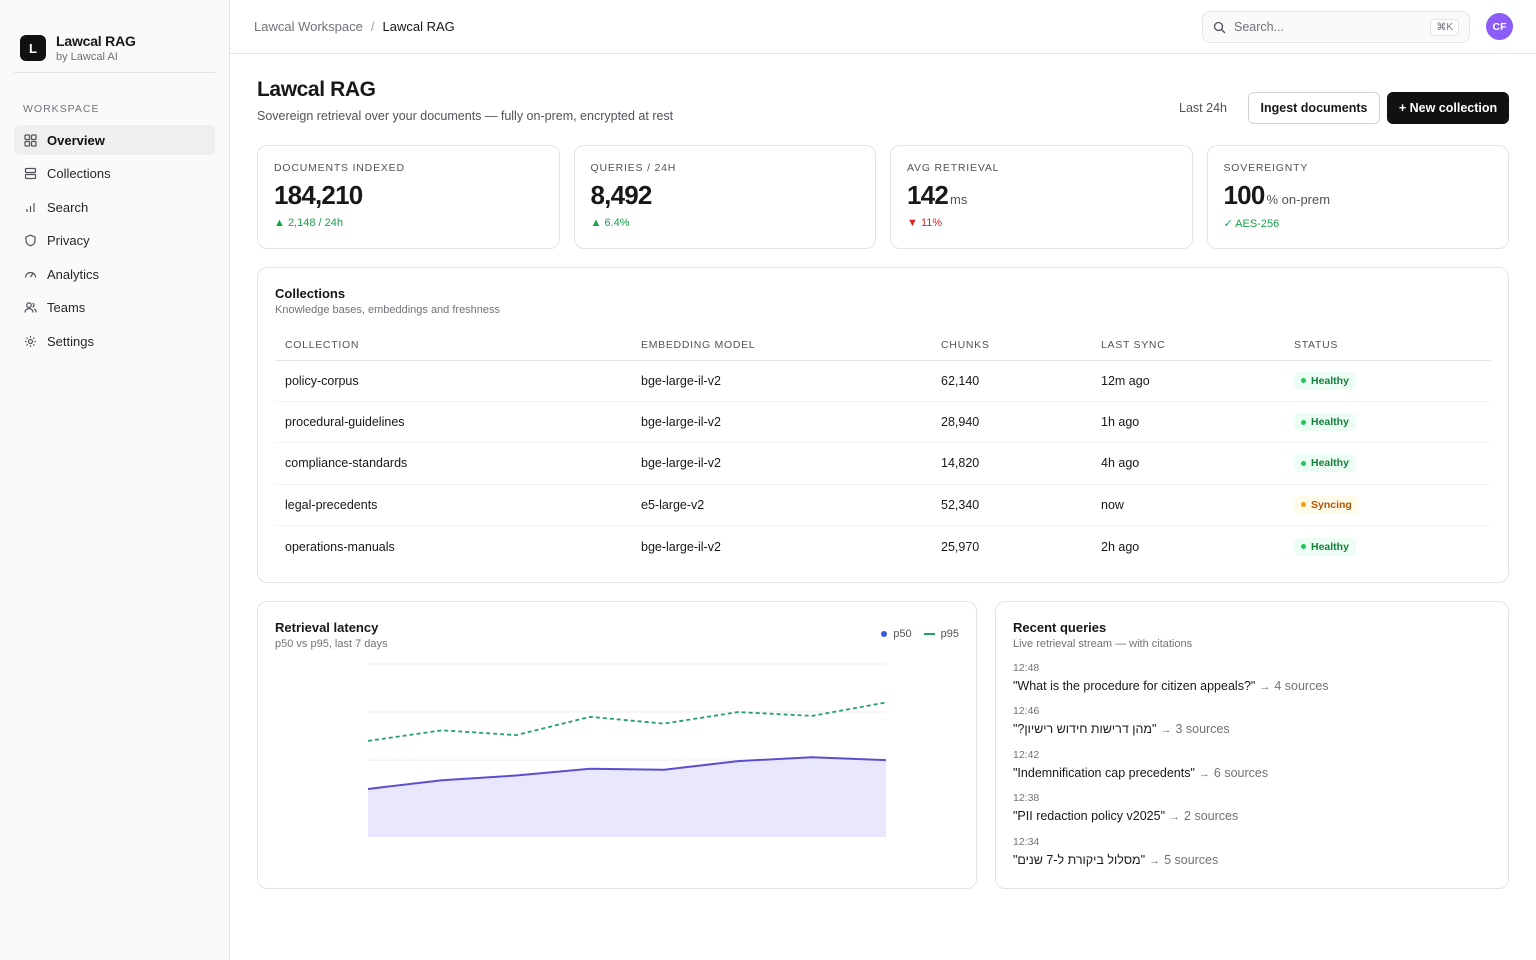 The image size is (1536, 960). I want to click on latency-subtitle: p50 vs p95, last 7 days, so click(331, 644).